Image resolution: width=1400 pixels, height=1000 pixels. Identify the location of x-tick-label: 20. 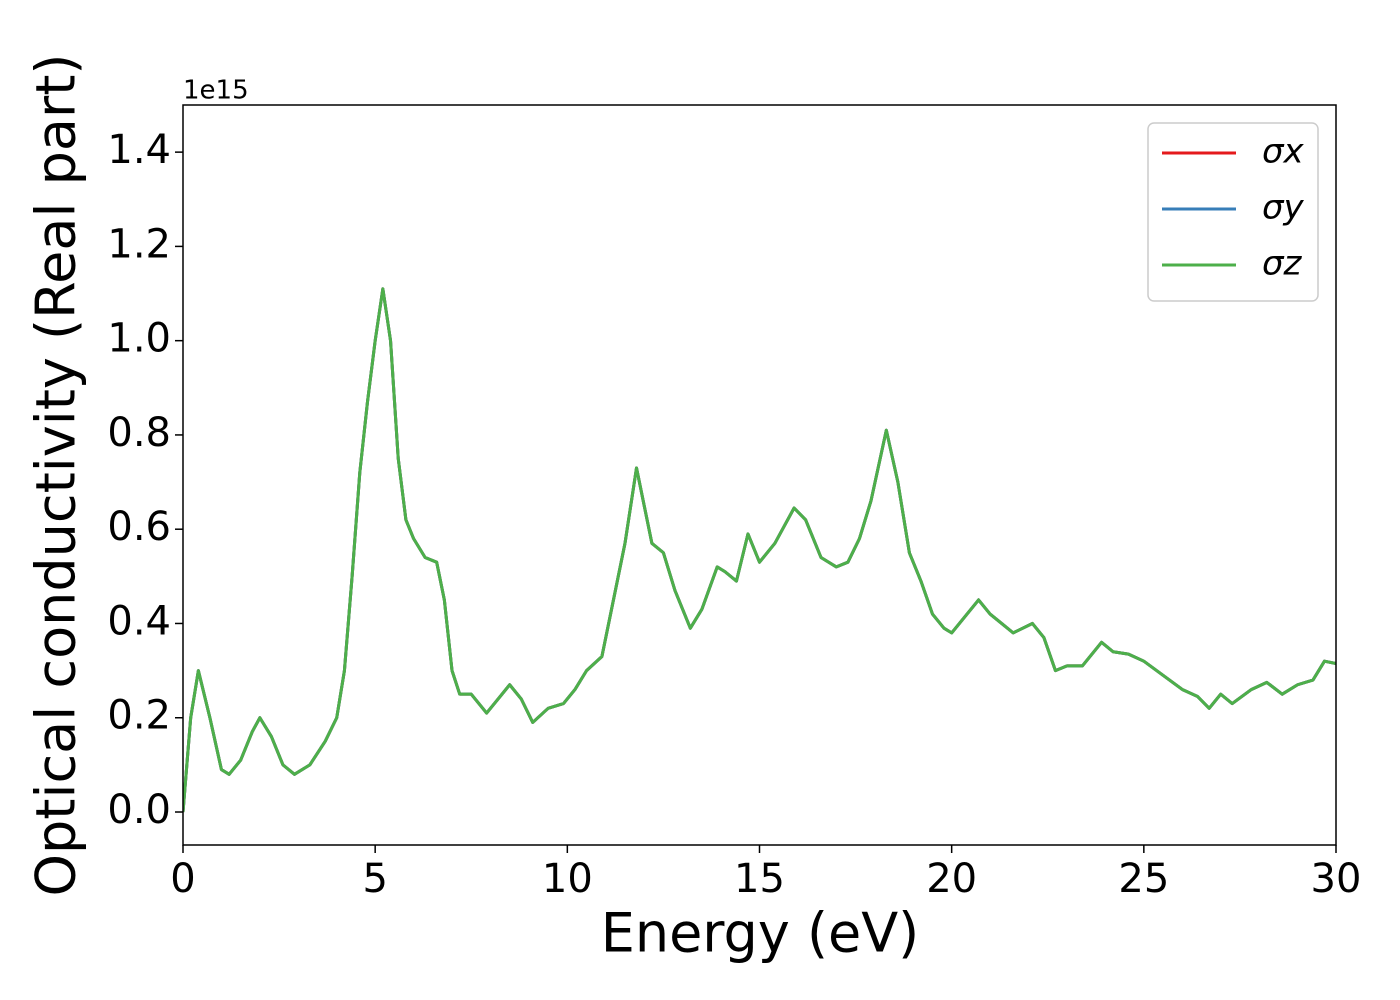
(951, 879).